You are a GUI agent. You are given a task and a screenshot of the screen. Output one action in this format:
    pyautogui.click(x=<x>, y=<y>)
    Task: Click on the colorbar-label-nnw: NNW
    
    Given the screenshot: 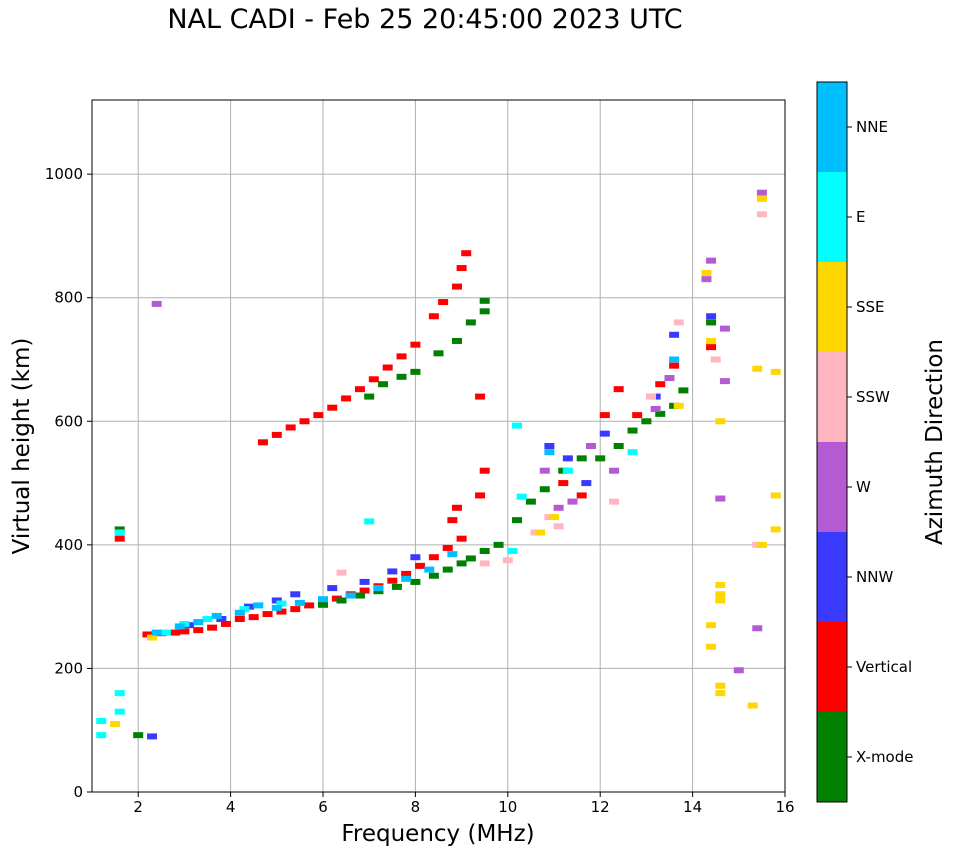 What is the action you would take?
    pyautogui.click(x=874, y=577)
    